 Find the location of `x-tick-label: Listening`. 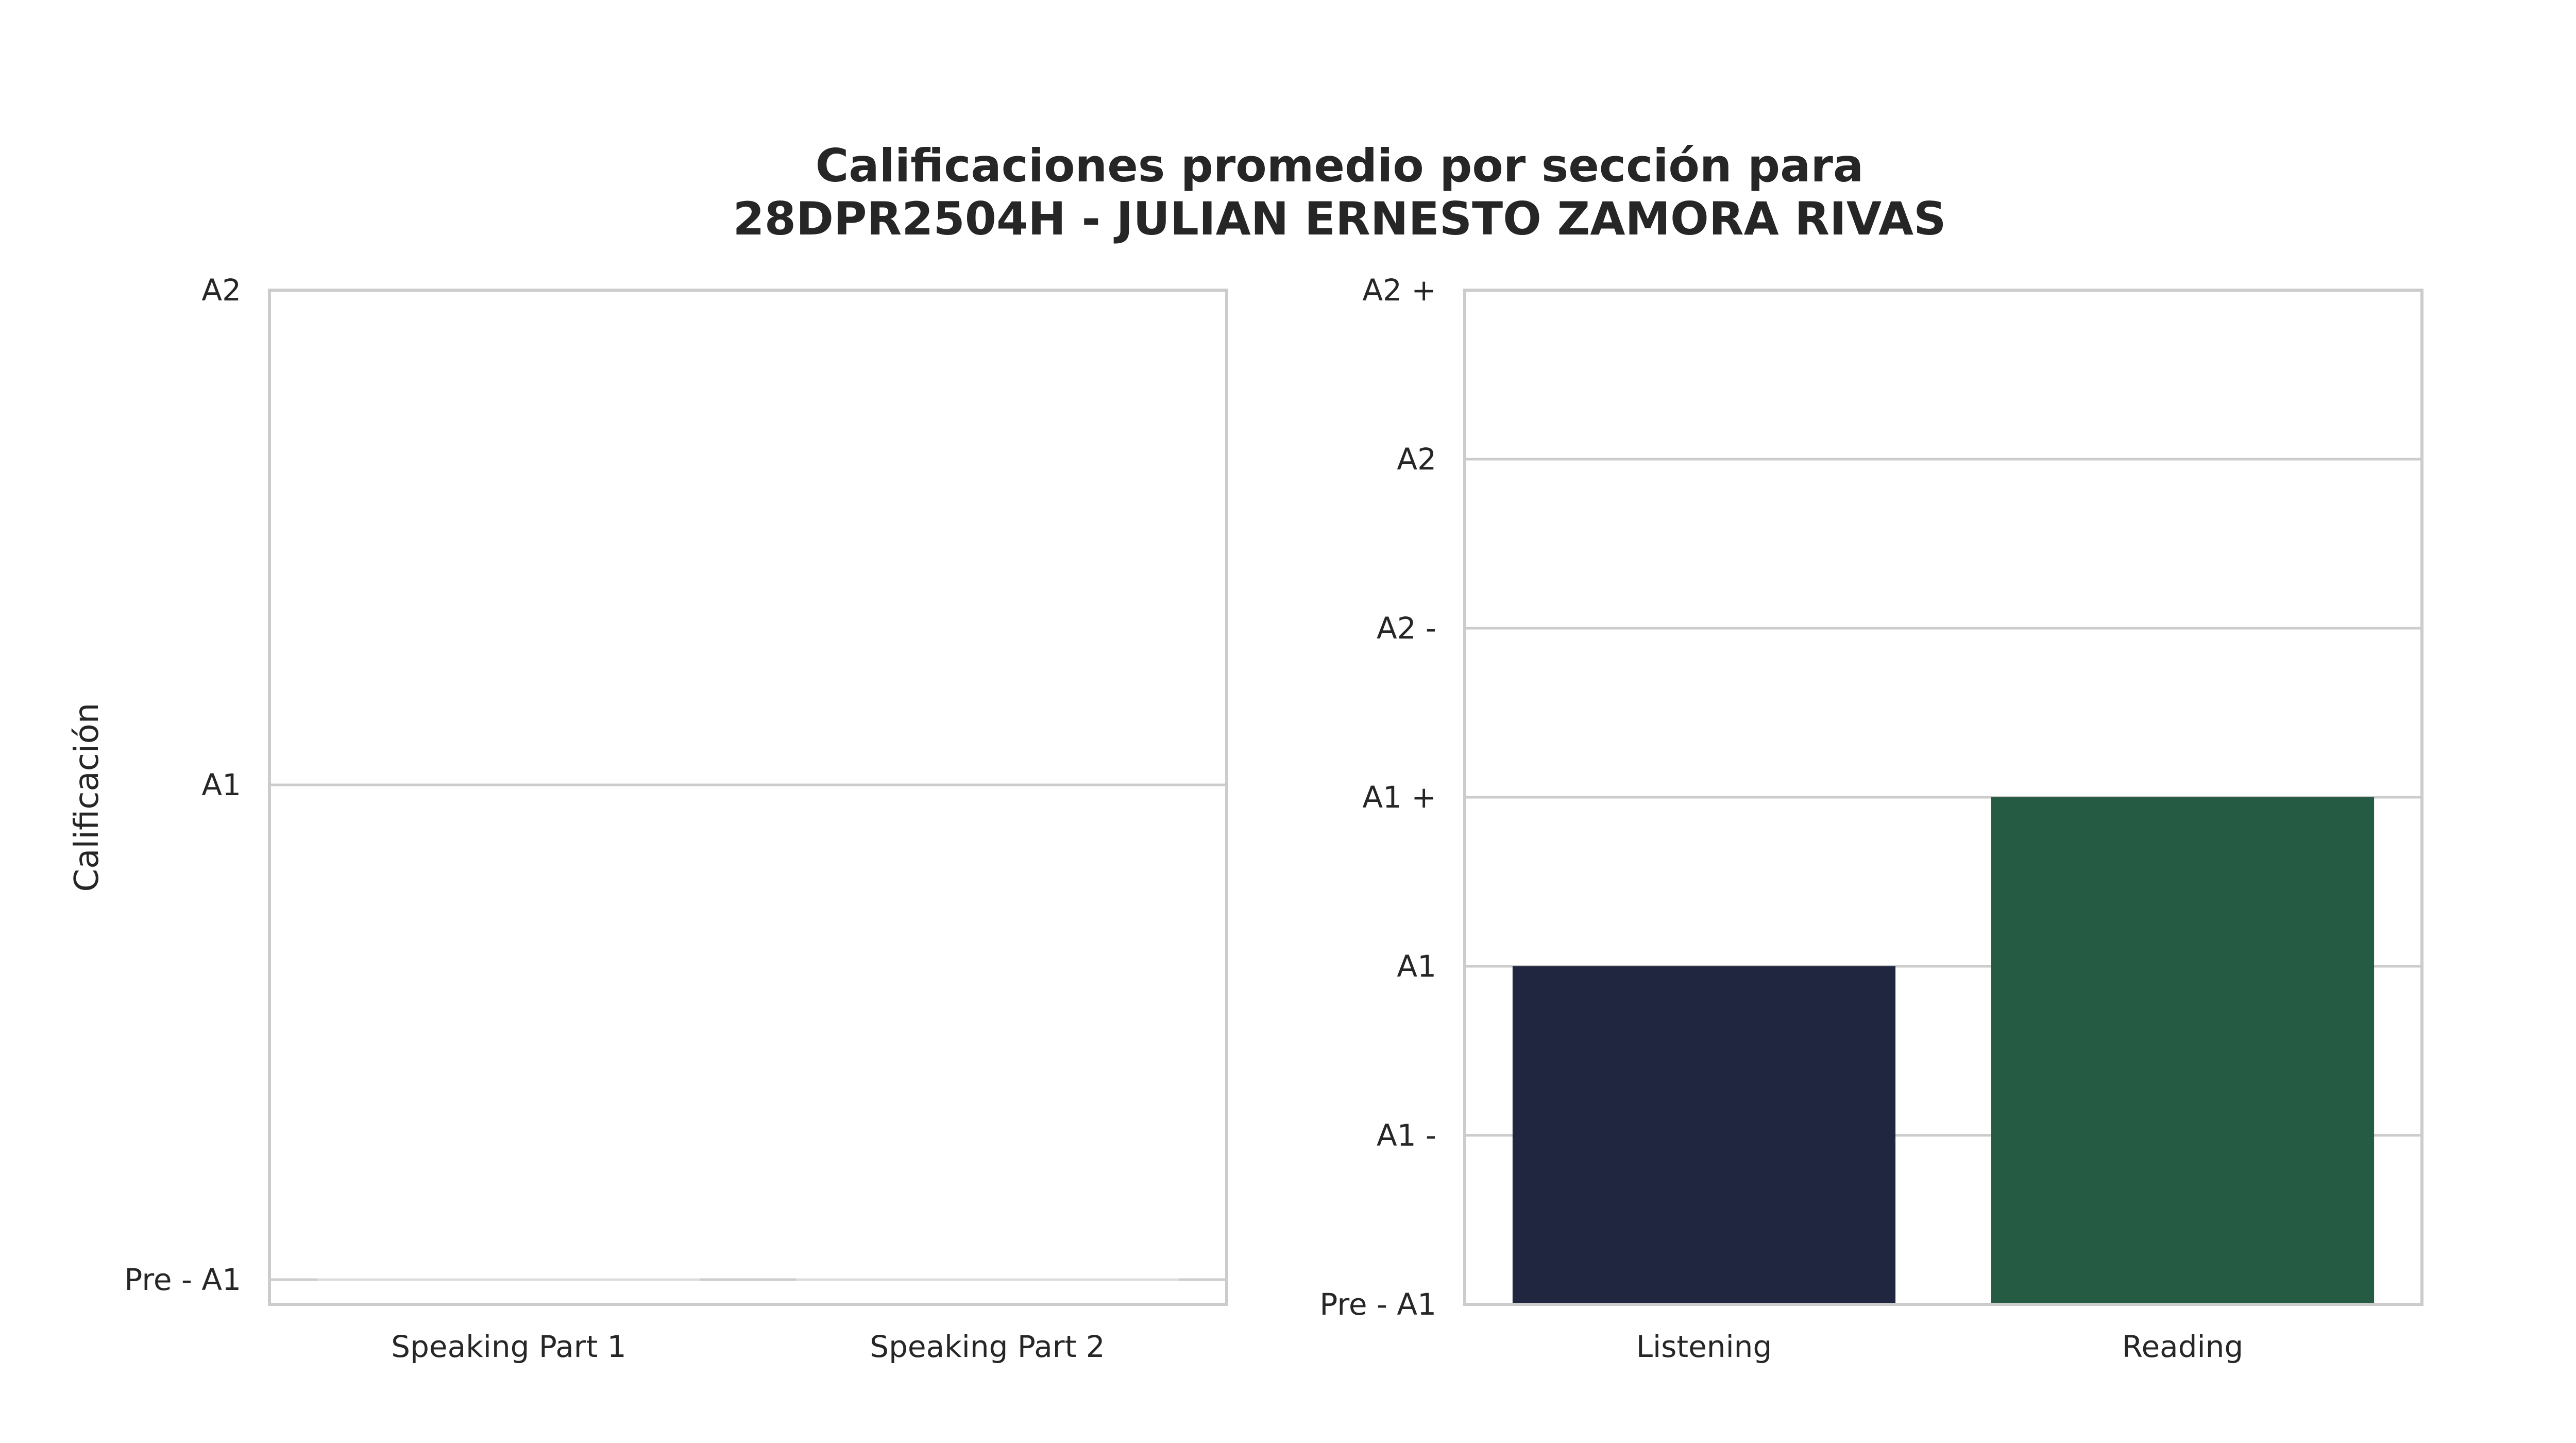

x-tick-label: Listening is located at coordinates (1704, 1346).